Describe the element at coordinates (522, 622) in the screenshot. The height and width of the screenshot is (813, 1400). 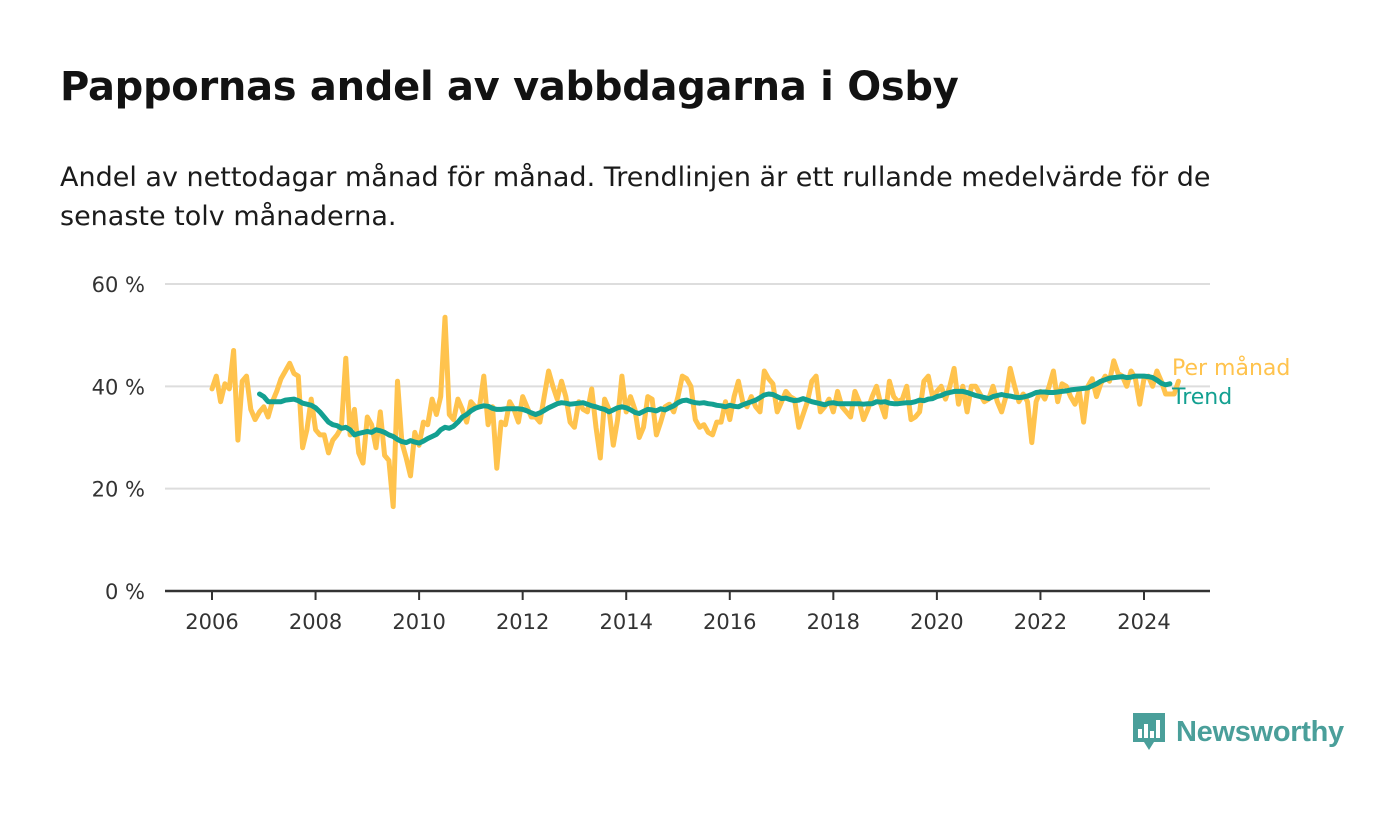
I see `x-tick-label: 2012` at that location.